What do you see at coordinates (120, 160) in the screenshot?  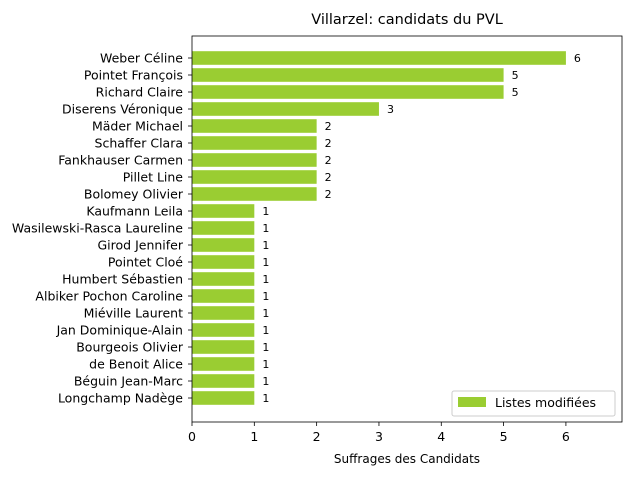 I see `y-tick-label: Fankhauser Carmen` at bounding box center [120, 160].